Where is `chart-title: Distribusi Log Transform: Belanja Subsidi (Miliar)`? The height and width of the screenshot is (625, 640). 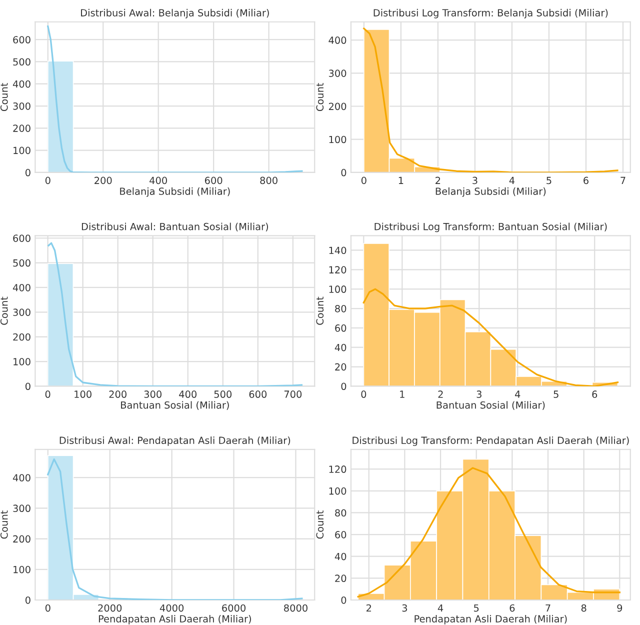
chart-title: Distribusi Log Transform: Belanja Subsidi (Miliar) is located at coordinates (491, 13).